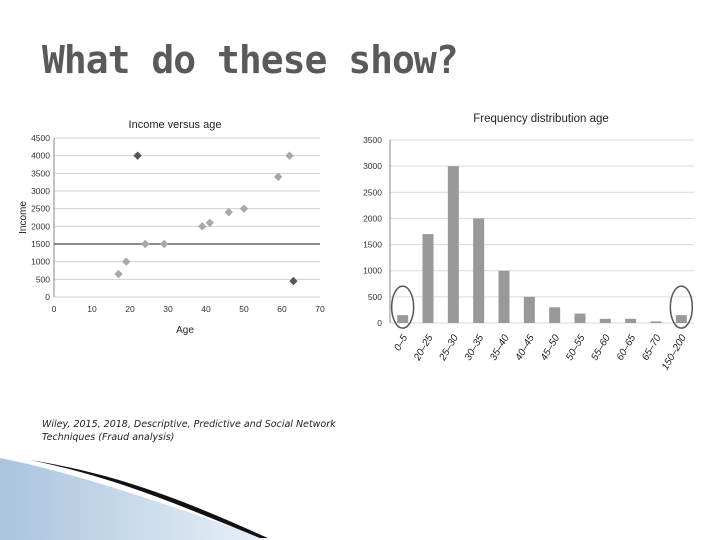 The width and height of the screenshot is (720, 540). I want to click on x-tick-label: 0–5, so click(401, 343).